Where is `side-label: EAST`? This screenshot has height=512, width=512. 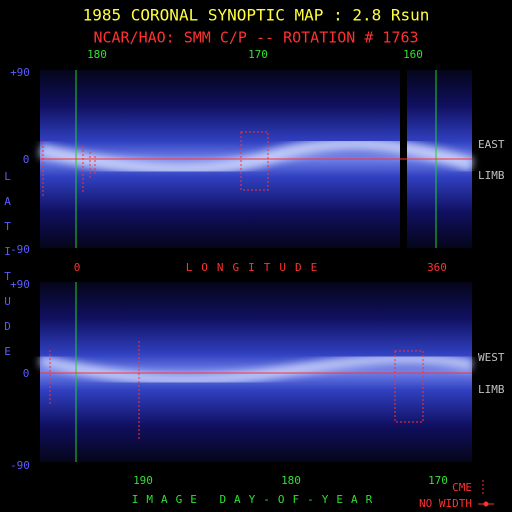
side-label: EAST is located at coordinates (491, 144).